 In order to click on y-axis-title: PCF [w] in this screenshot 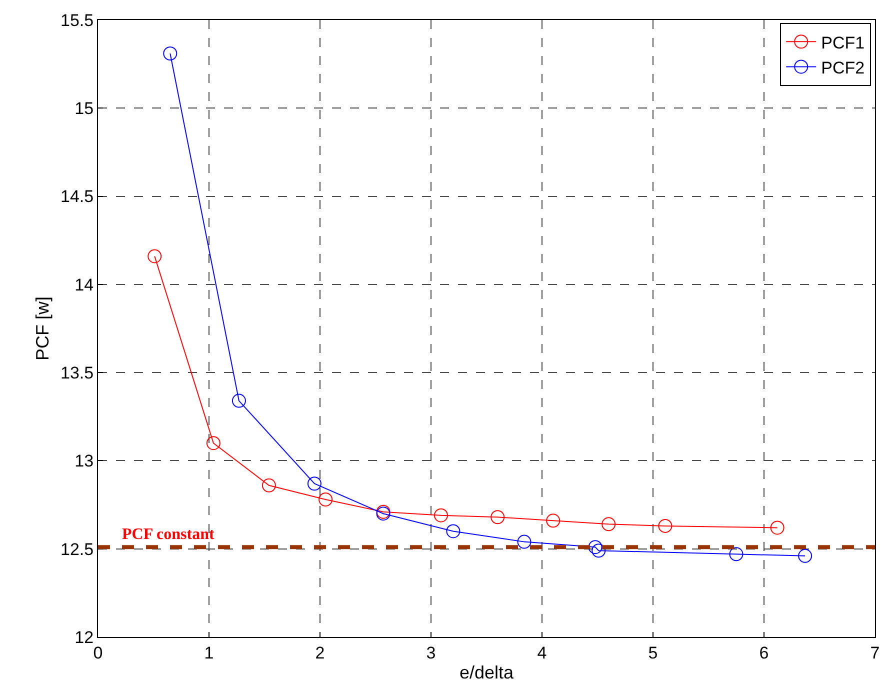, I will do `click(42, 328)`.